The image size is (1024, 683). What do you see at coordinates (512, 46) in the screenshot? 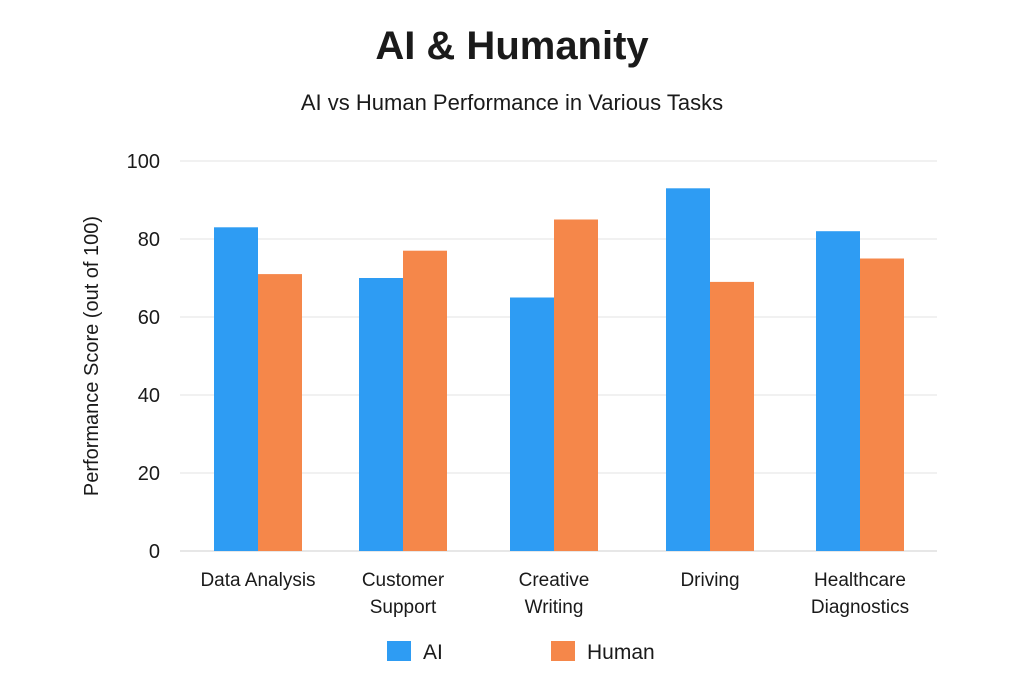
I see `chart-title: AI & Humanity` at bounding box center [512, 46].